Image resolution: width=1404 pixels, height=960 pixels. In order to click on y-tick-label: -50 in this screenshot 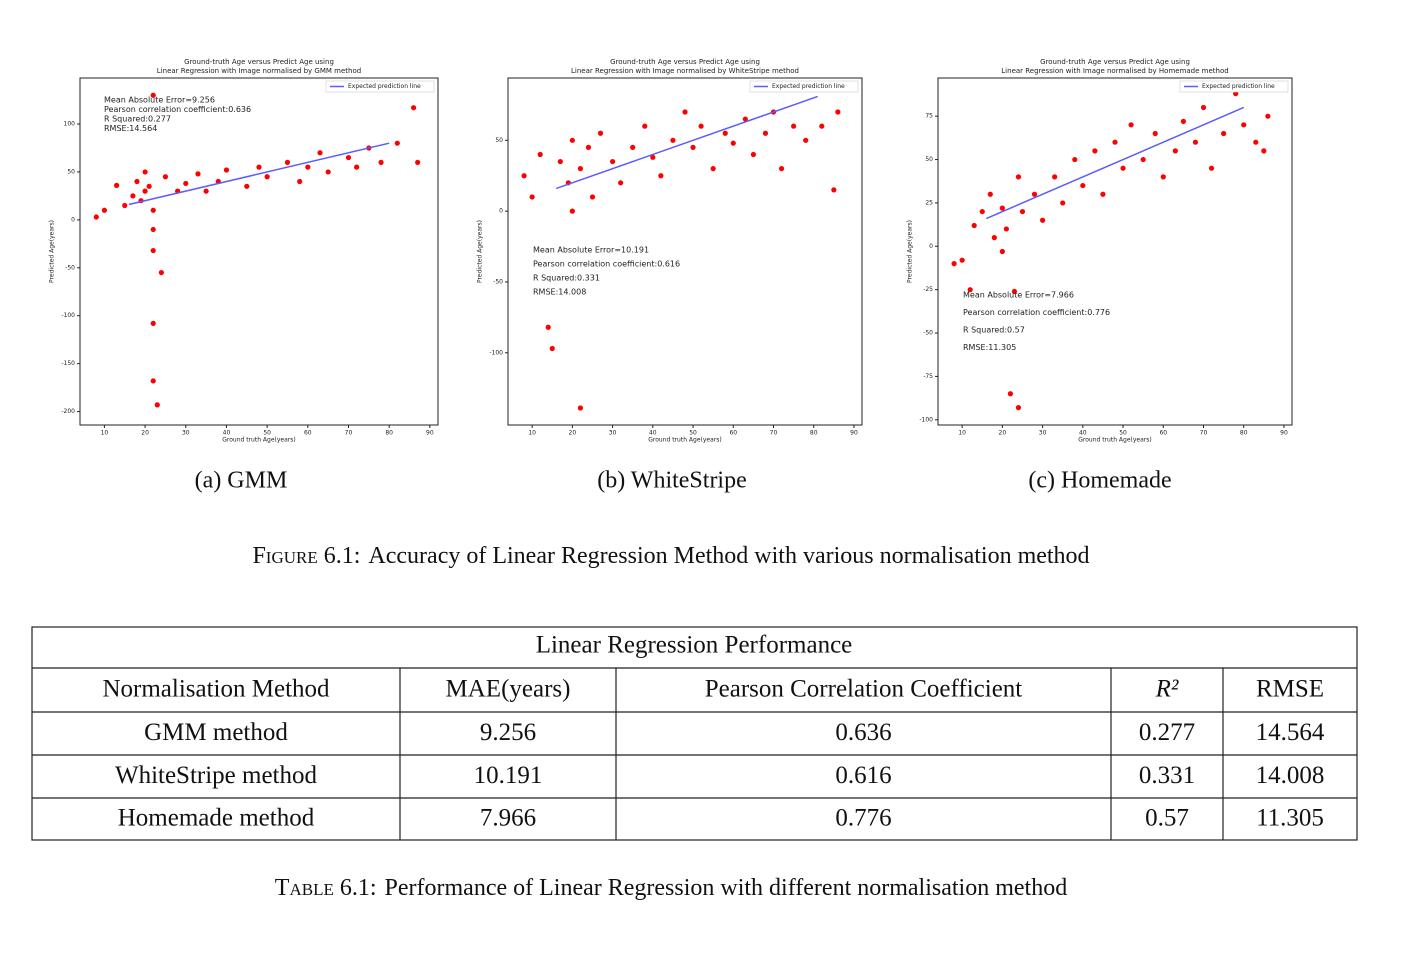, I will do `click(70, 267)`.